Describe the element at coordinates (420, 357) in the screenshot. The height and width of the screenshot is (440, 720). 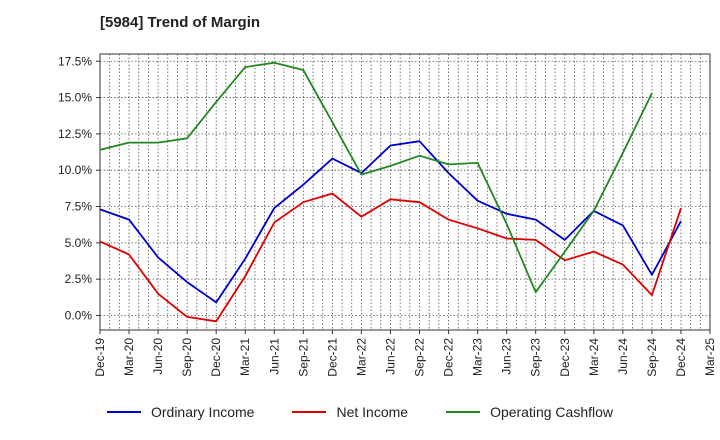
I see `x-tick-label: Sep-22` at that location.